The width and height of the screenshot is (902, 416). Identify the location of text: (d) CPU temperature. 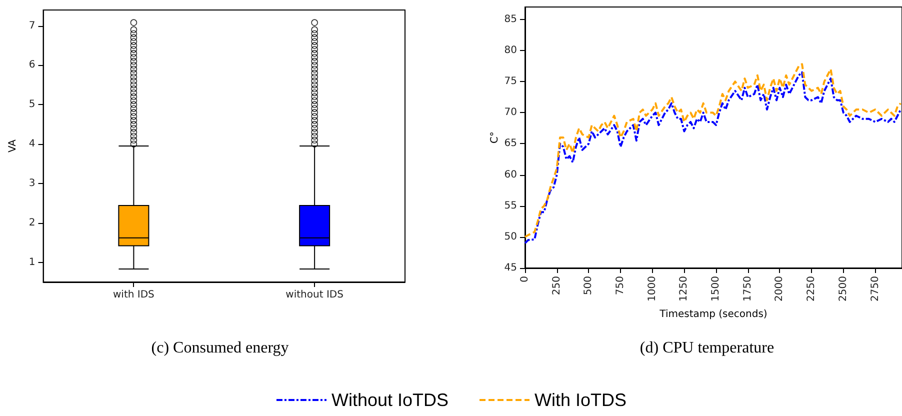
(707, 348).